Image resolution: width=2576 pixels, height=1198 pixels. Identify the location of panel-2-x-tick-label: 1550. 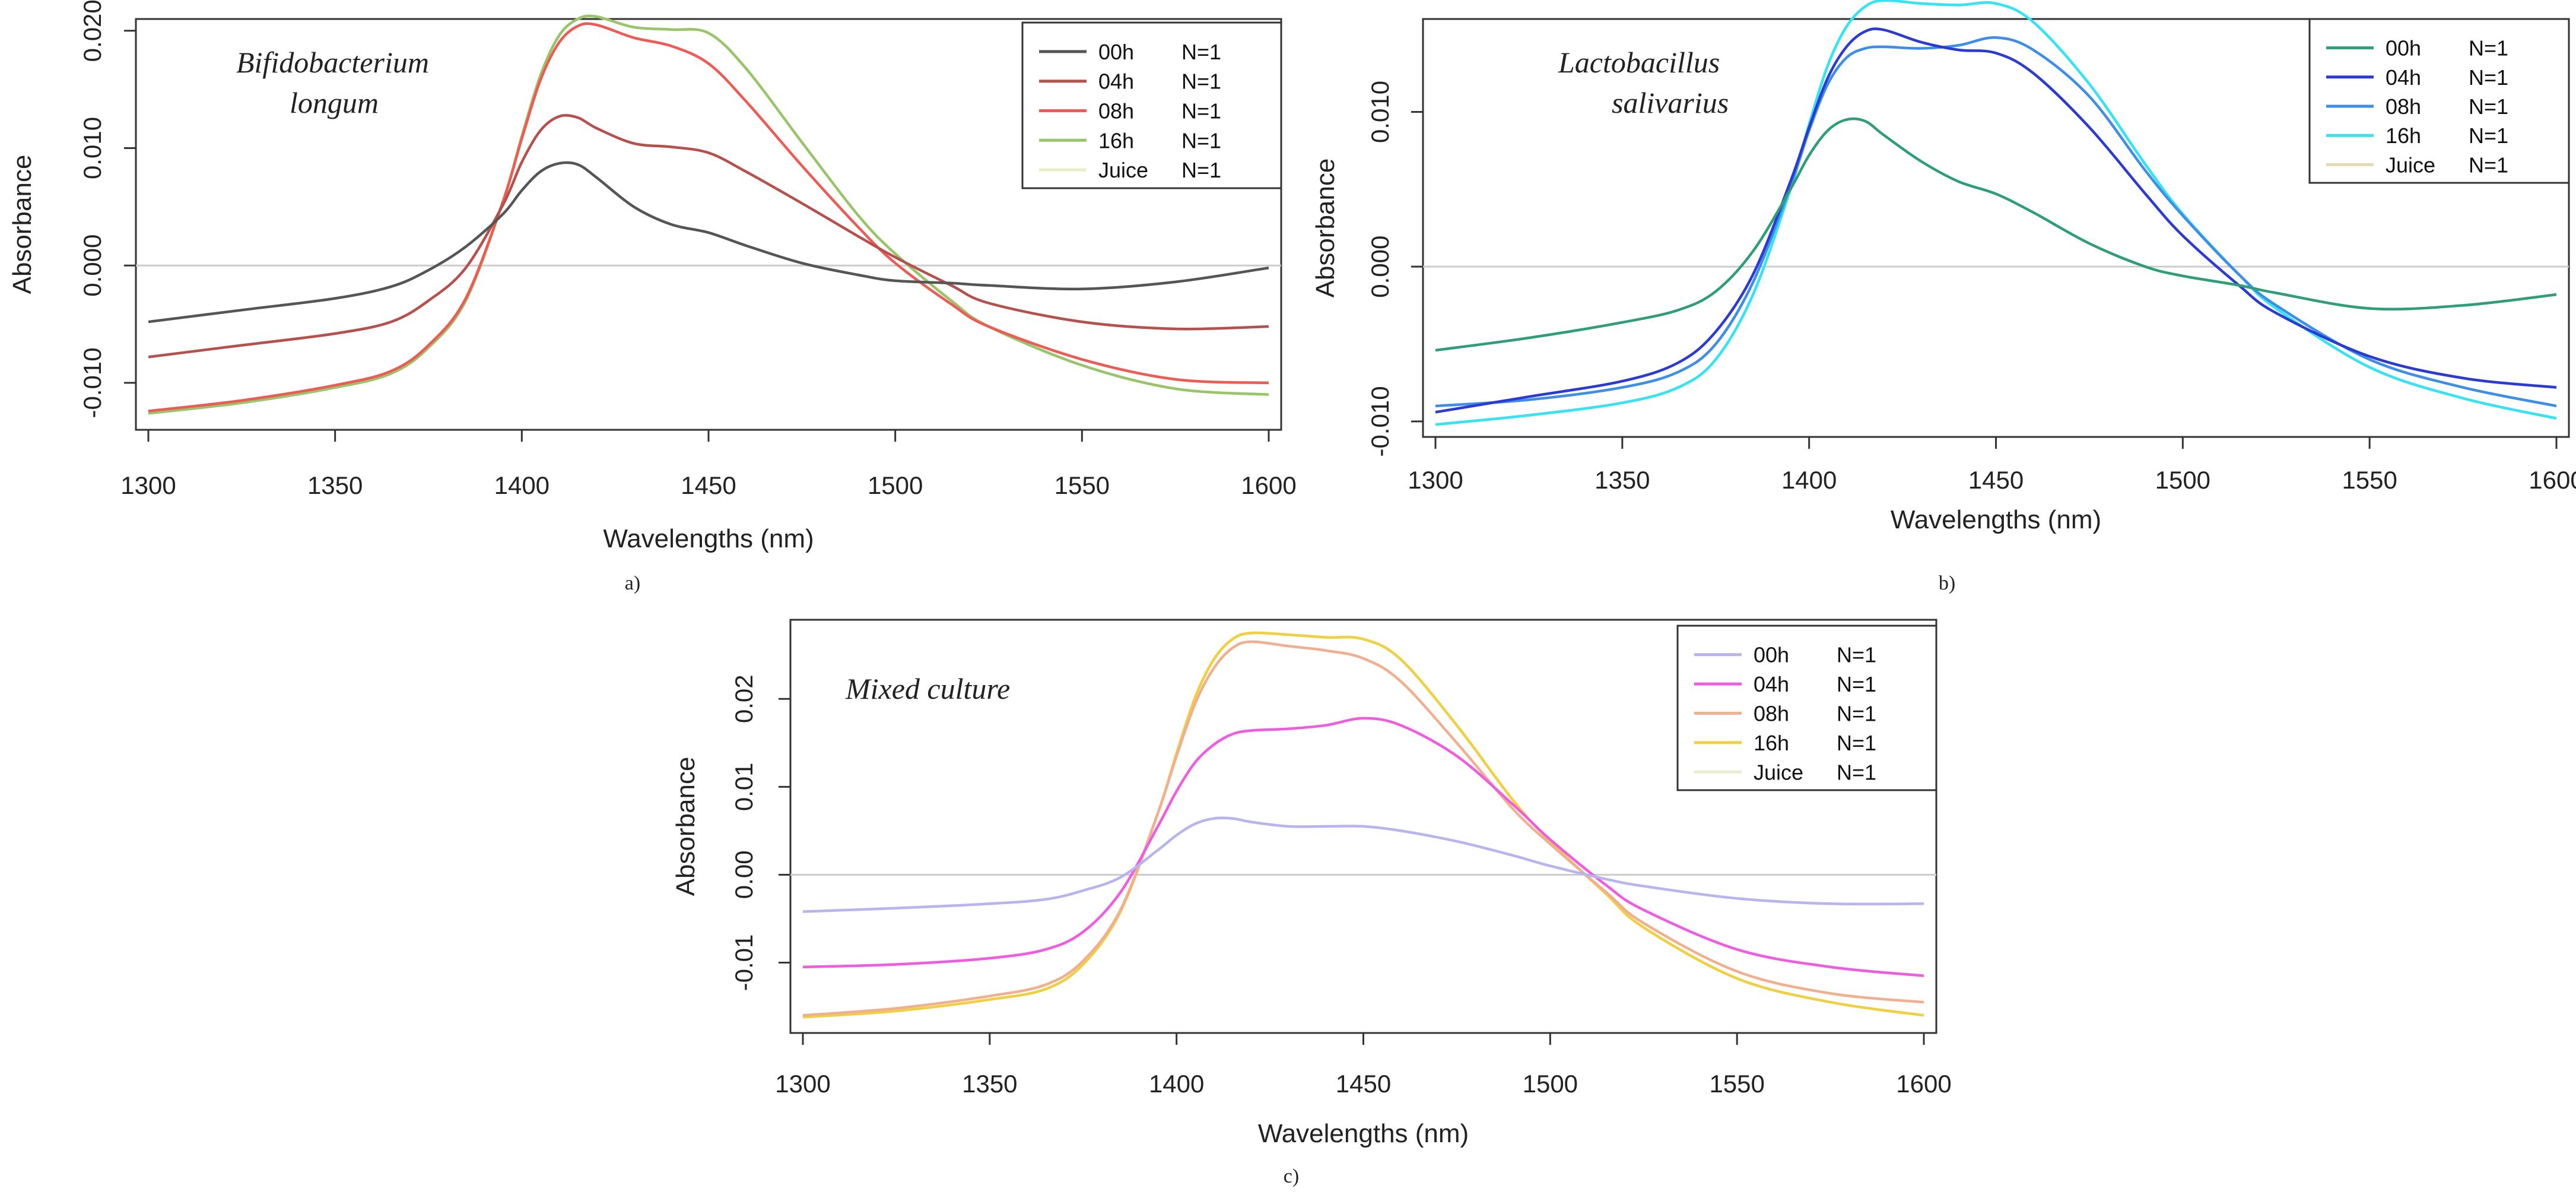
(2369, 480).